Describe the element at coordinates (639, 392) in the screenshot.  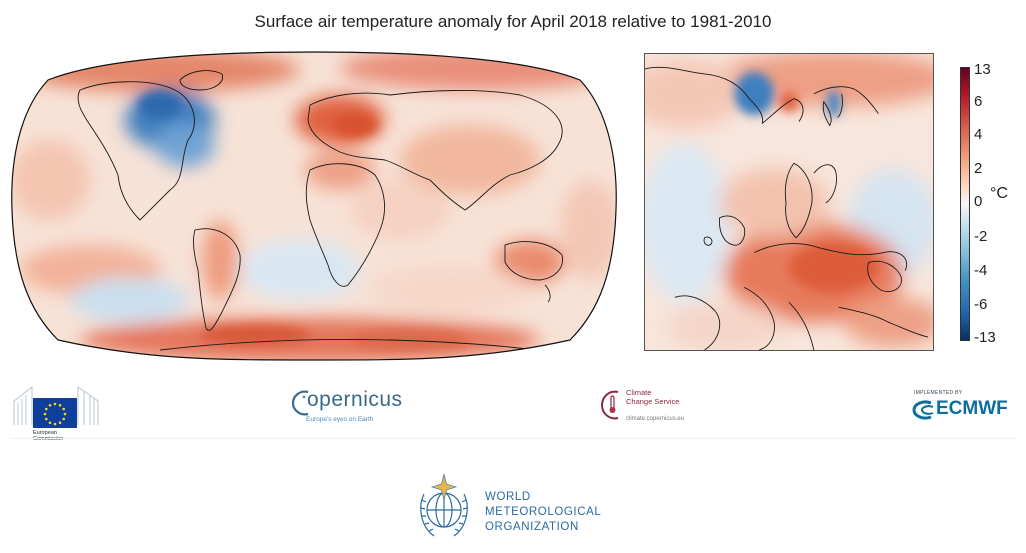
I see `c3s-name-line1: Climate` at that location.